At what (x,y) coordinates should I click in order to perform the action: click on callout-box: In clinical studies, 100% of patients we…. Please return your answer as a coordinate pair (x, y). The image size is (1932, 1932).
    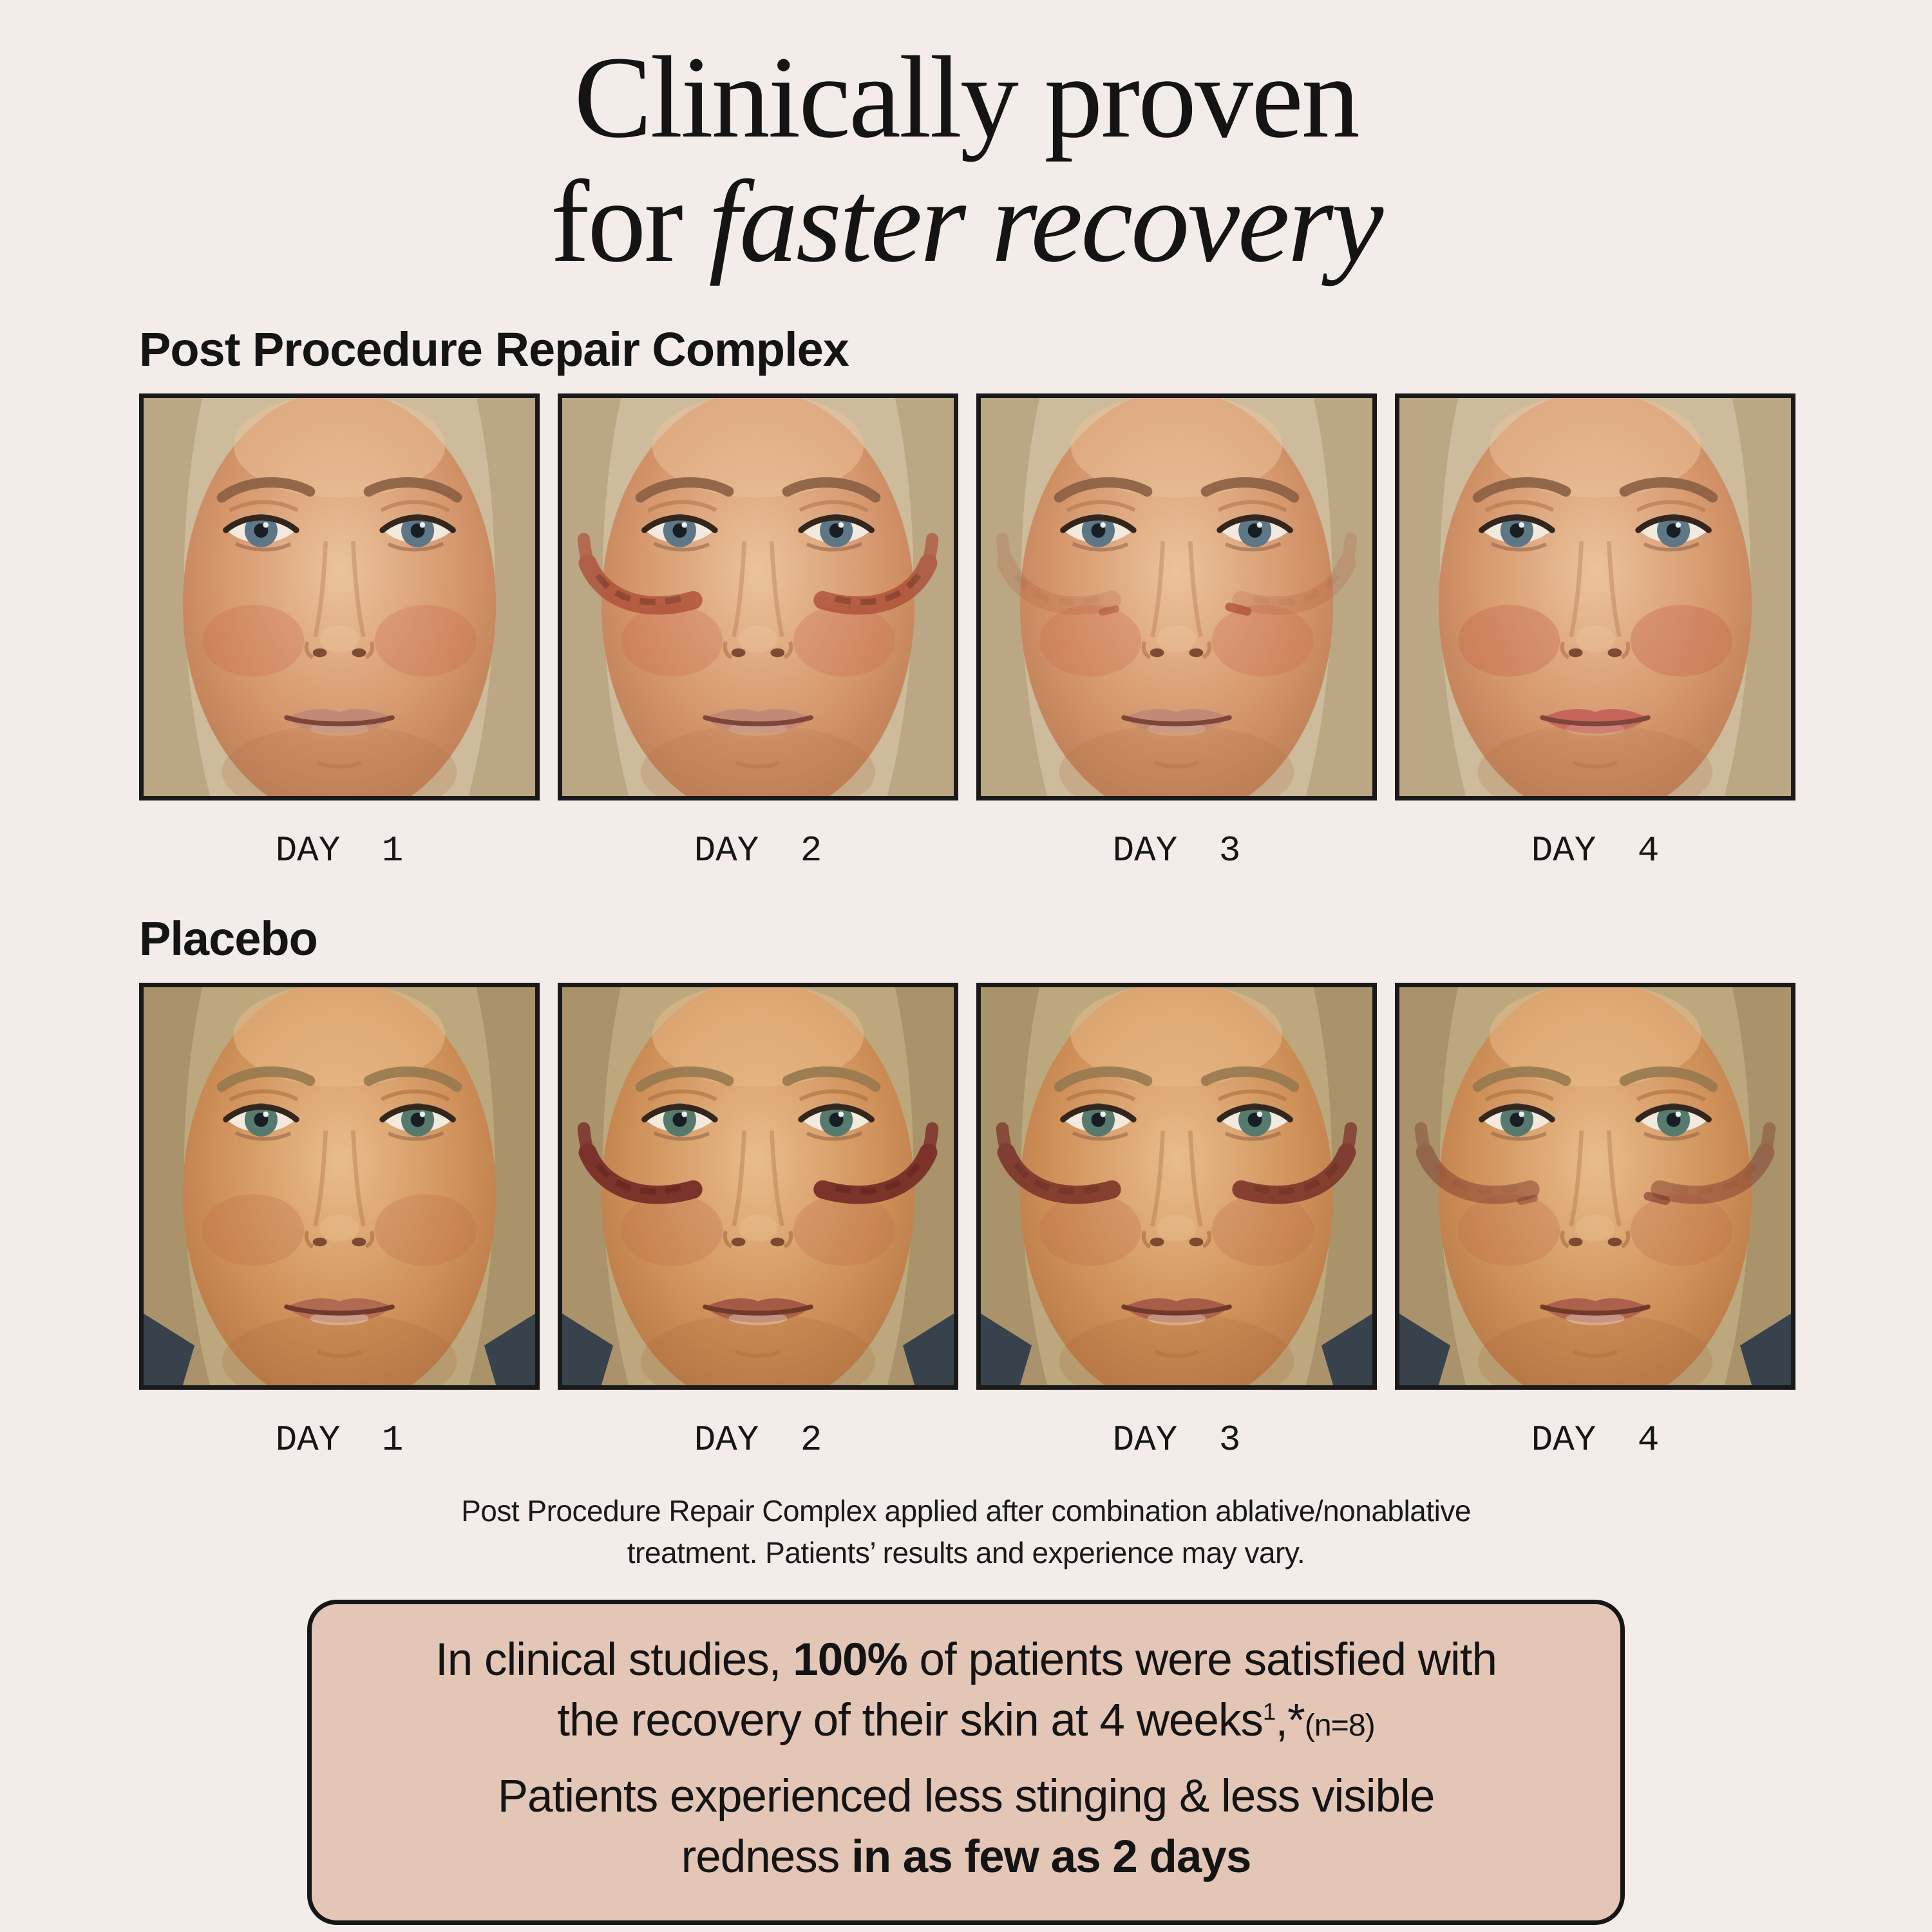
    Looking at the image, I should click on (966, 1763).